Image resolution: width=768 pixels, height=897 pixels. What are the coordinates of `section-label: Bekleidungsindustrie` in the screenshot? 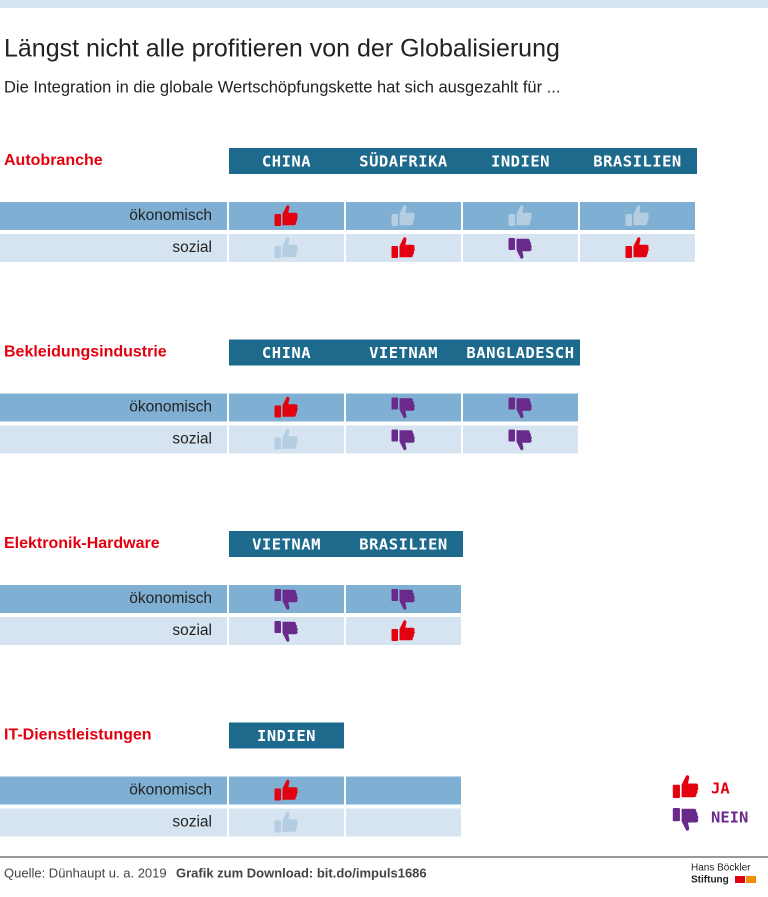 It's located at (85, 352).